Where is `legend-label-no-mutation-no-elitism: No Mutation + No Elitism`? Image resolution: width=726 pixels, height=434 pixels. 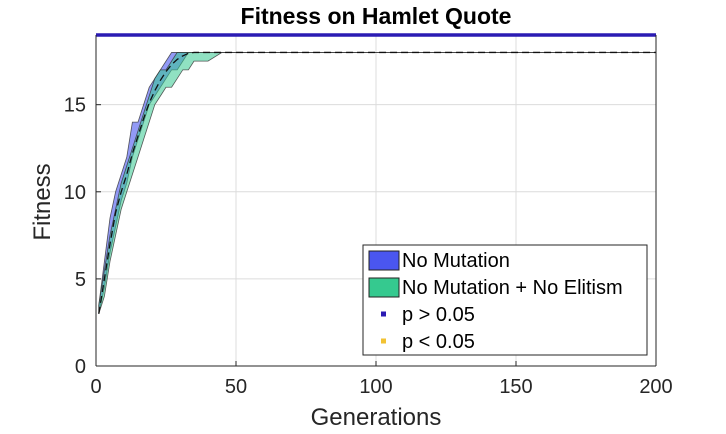 legend-label-no-mutation-no-elitism: No Mutation + No Elitism is located at coordinates (512, 288).